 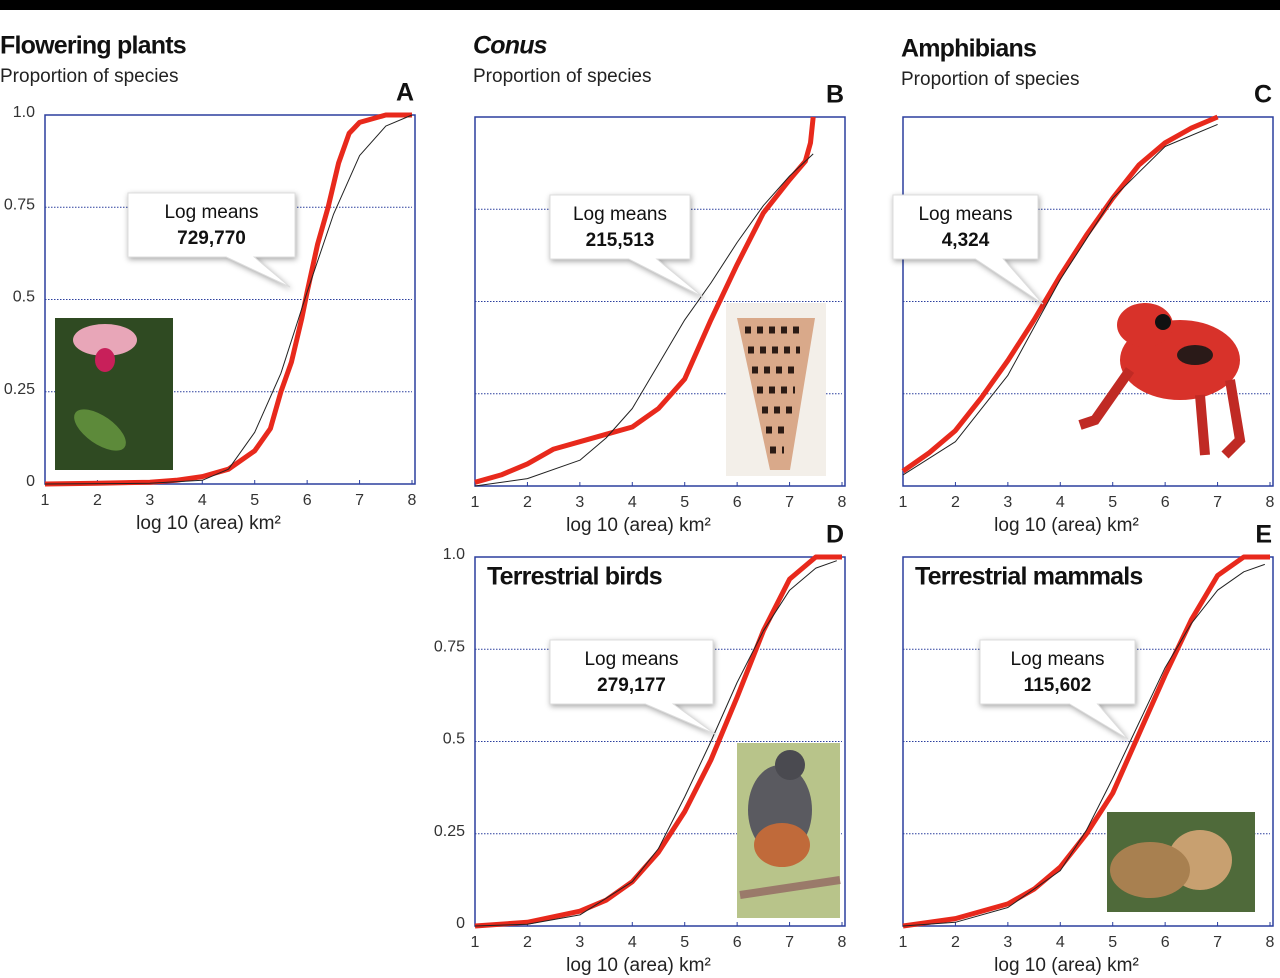 What do you see at coordinates (1058, 685) in the screenshot?
I see `callout-value: 115,602` at bounding box center [1058, 685].